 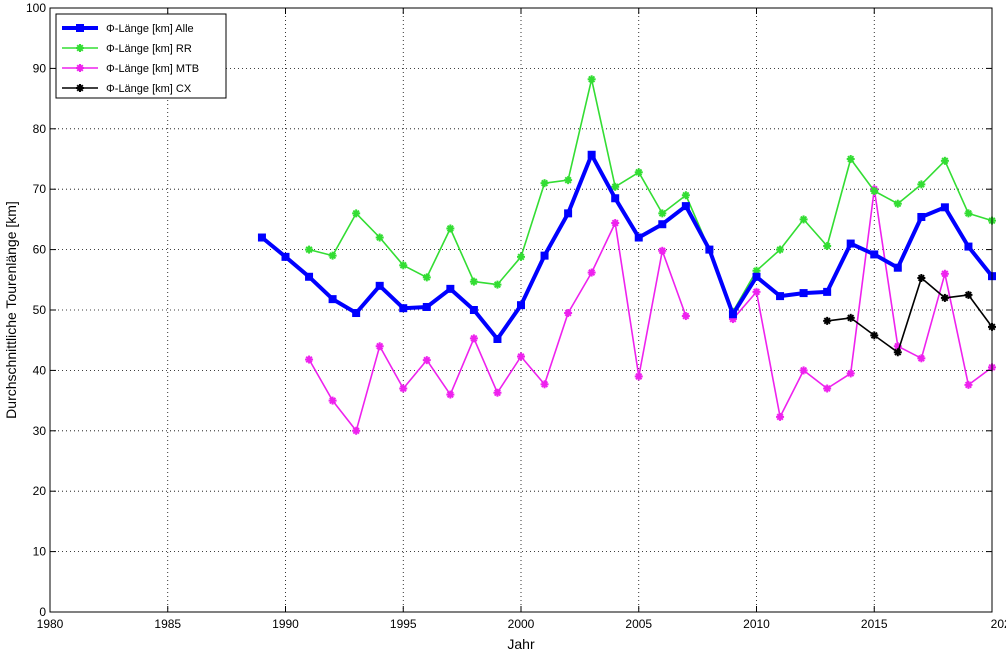 I want to click on y-tick-label: 60, so click(x=40, y=250).